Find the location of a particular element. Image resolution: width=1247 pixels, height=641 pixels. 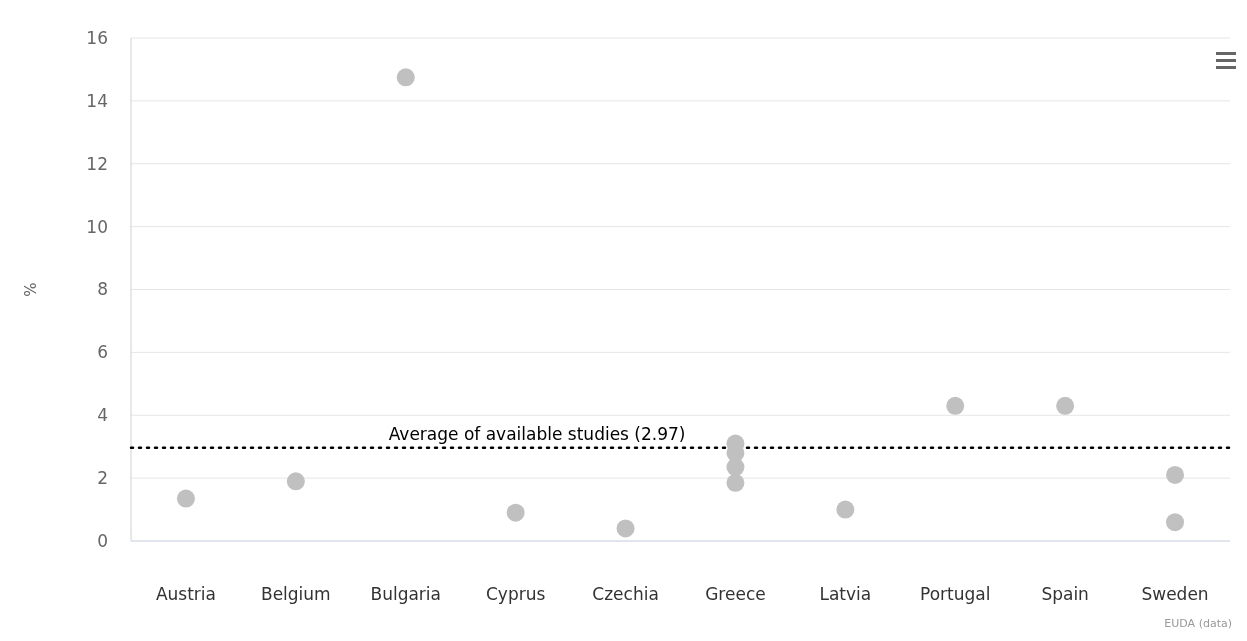

y-tick-label: 8 is located at coordinates (102, 289).